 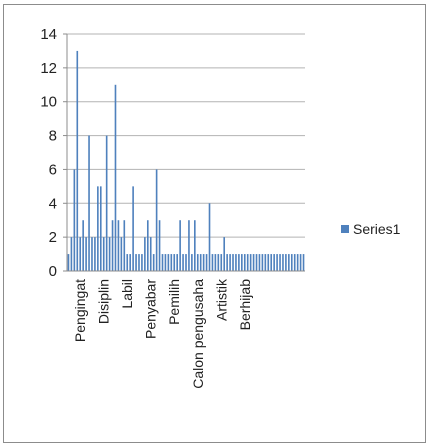 What do you see at coordinates (53, 271) in the screenshot?
I see `y-tick-label-0: 0` at bounding box center [53, 271].